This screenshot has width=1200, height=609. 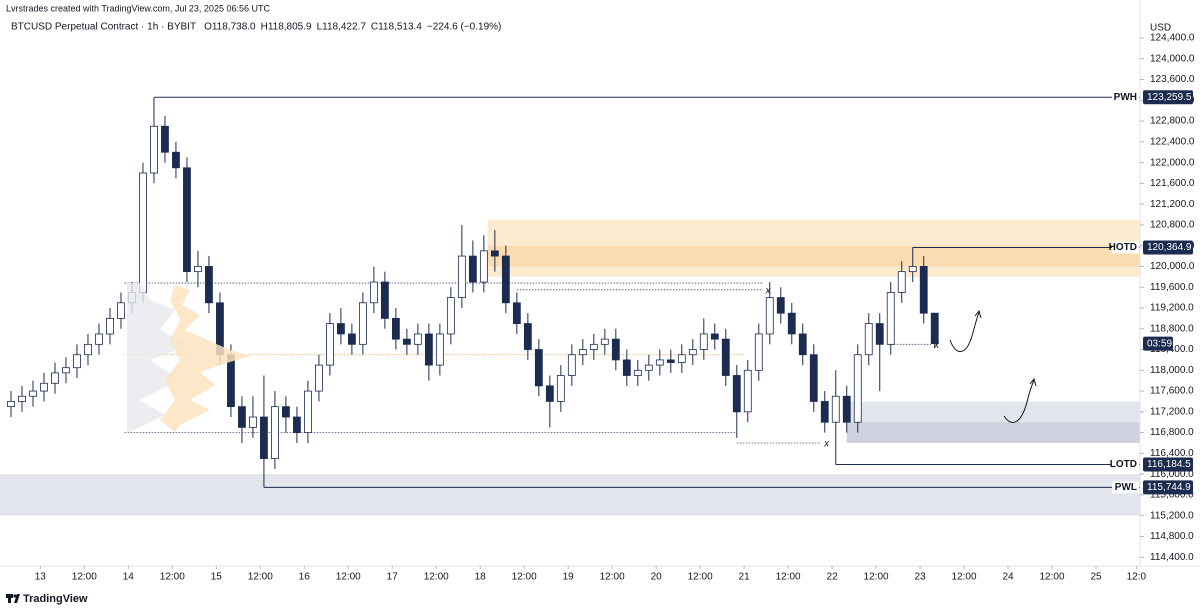 I want to click on volume-profile, so click(x=205, y=358).